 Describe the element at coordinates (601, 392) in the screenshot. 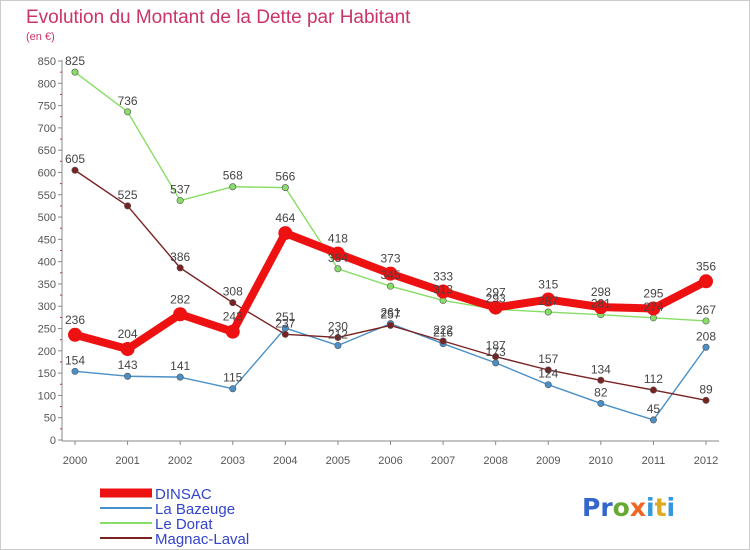

I see `data-label-la-bazeuge: 82` at that location.